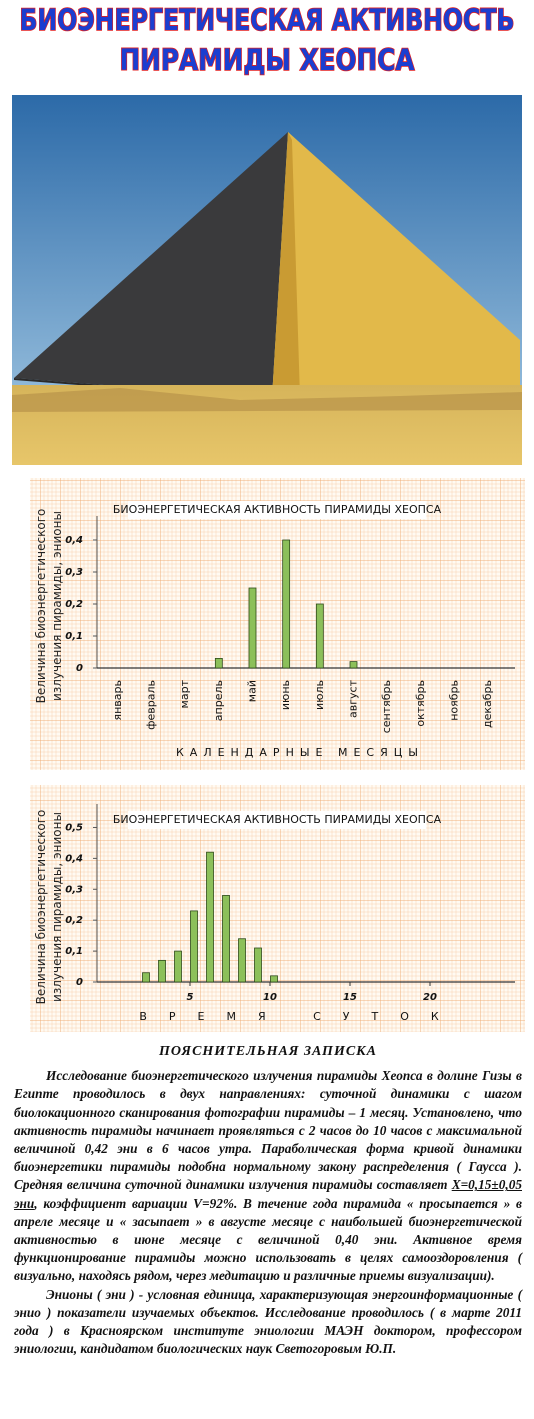 The width and height of the screenshot is (534, 1419). I want to click on x-tick-label: 20, so click(430, 997).